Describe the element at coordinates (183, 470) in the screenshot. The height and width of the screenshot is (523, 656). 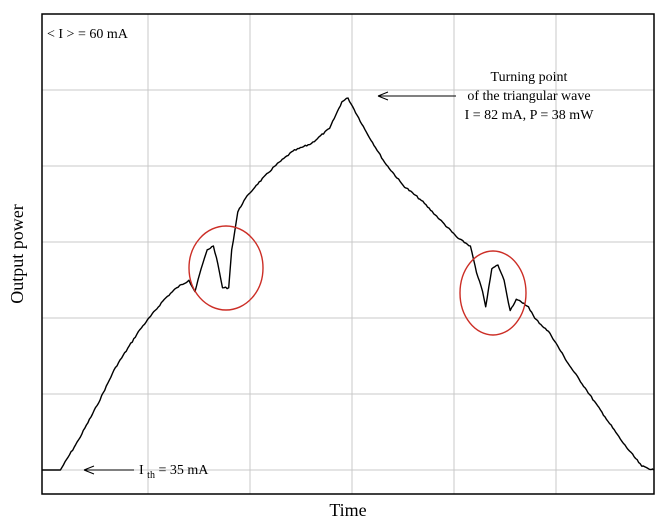
I see `threshold-value: = 35 mA` at that location.